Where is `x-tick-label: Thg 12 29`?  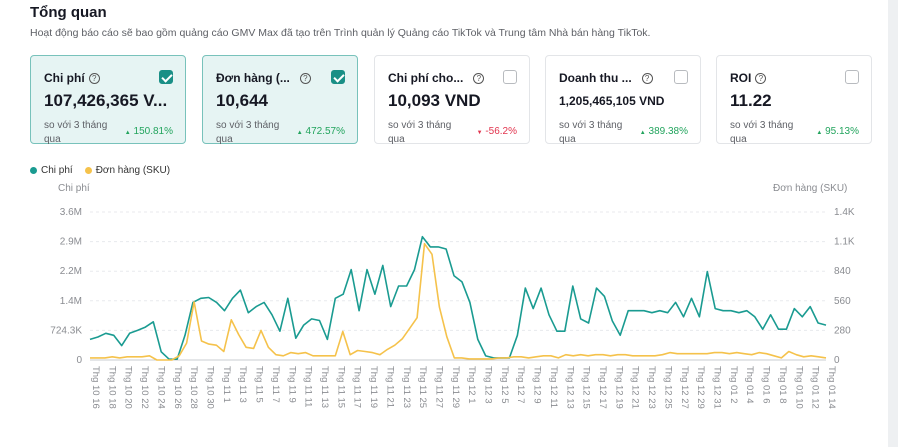
x-tick-label: Thg 12 29 is located at coordinates (700, 387).